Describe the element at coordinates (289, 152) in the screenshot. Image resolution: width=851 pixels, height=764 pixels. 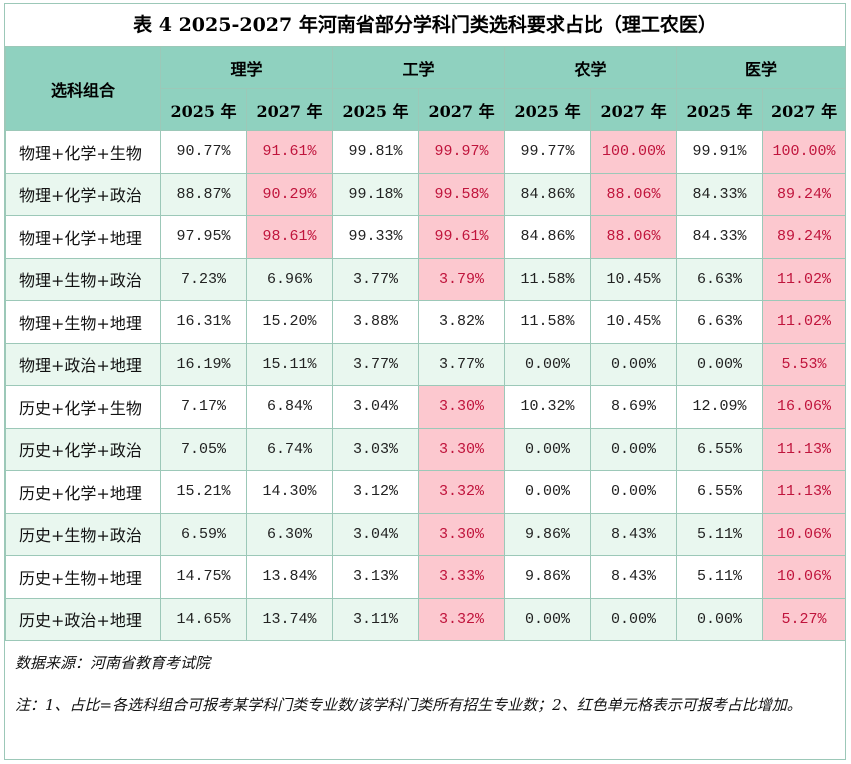
I see `value-cell-increased: 91.61%` at that location.